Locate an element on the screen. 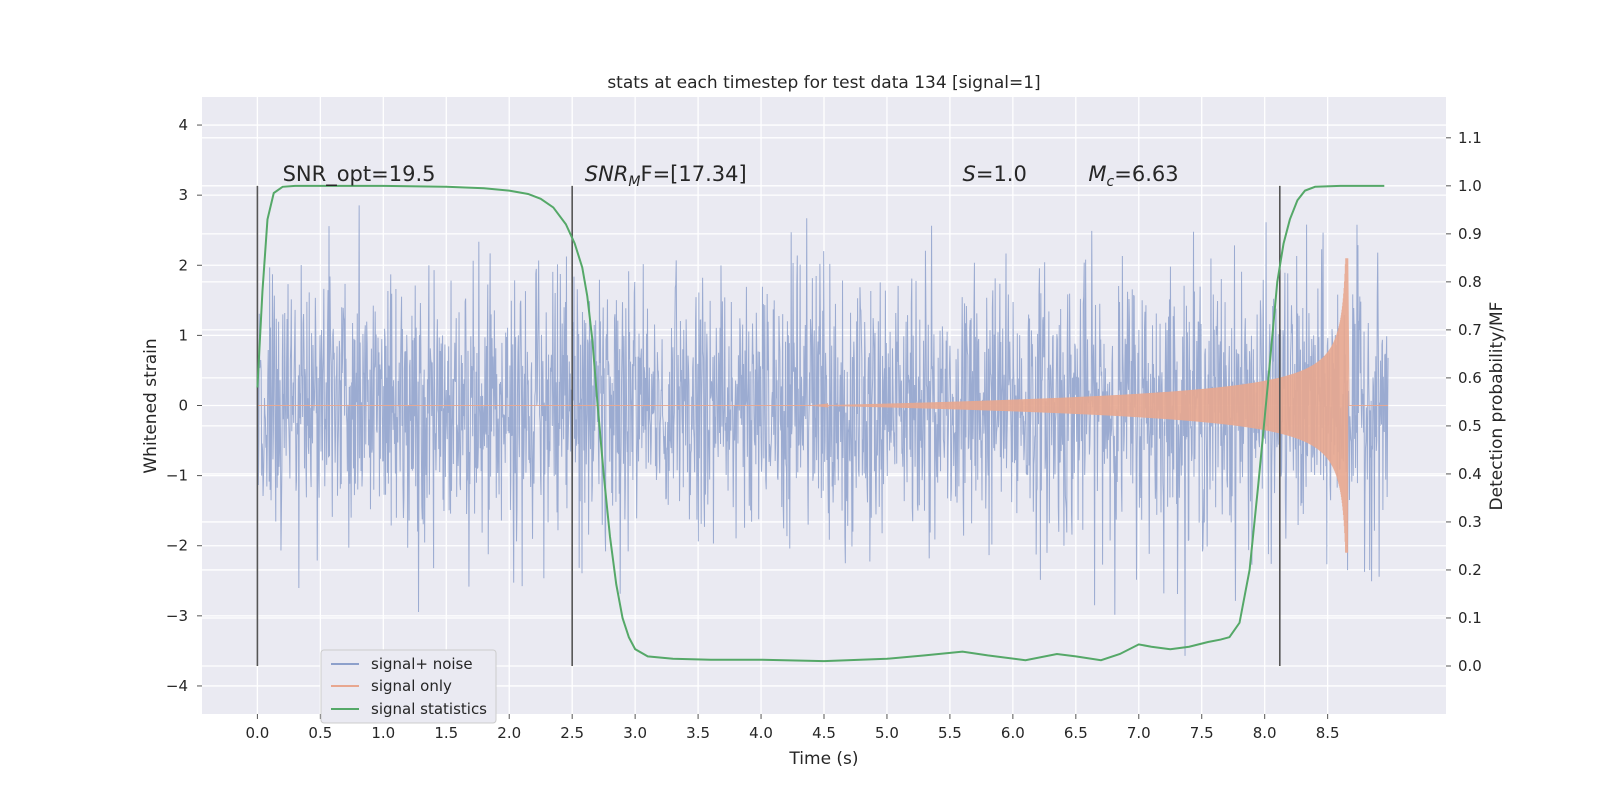 Image resolution: width=1600 pixels, height=800 pixels. x-tick-label-3: 1.5 is located at coordinates (446, 733).